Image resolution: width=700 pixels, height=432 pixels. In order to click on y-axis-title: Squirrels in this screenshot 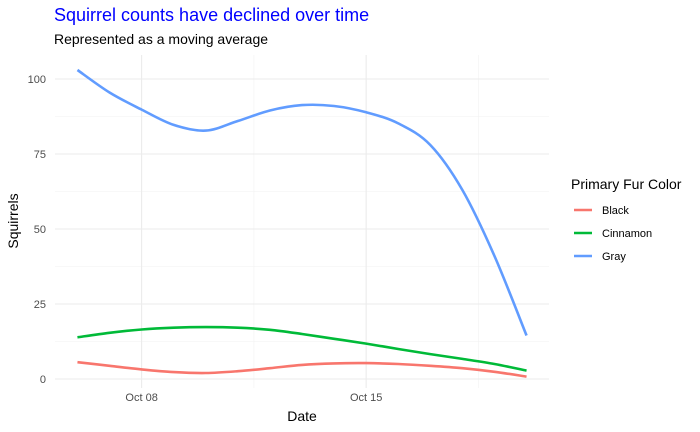, I will do `click(13, 220)`.